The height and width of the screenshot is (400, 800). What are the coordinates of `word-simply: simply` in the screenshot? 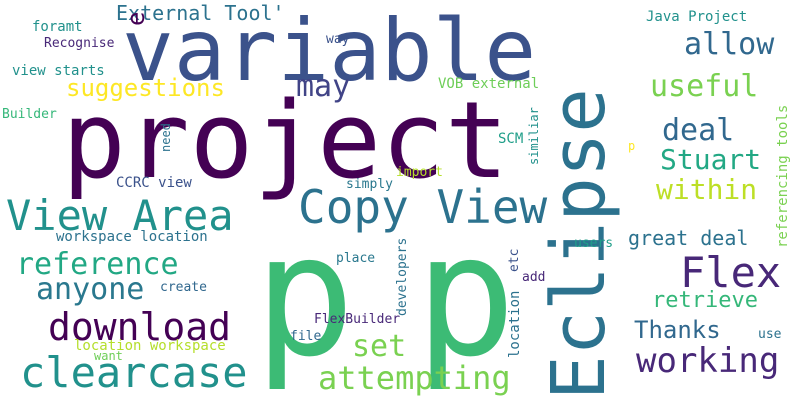 It's located at (369, 184).